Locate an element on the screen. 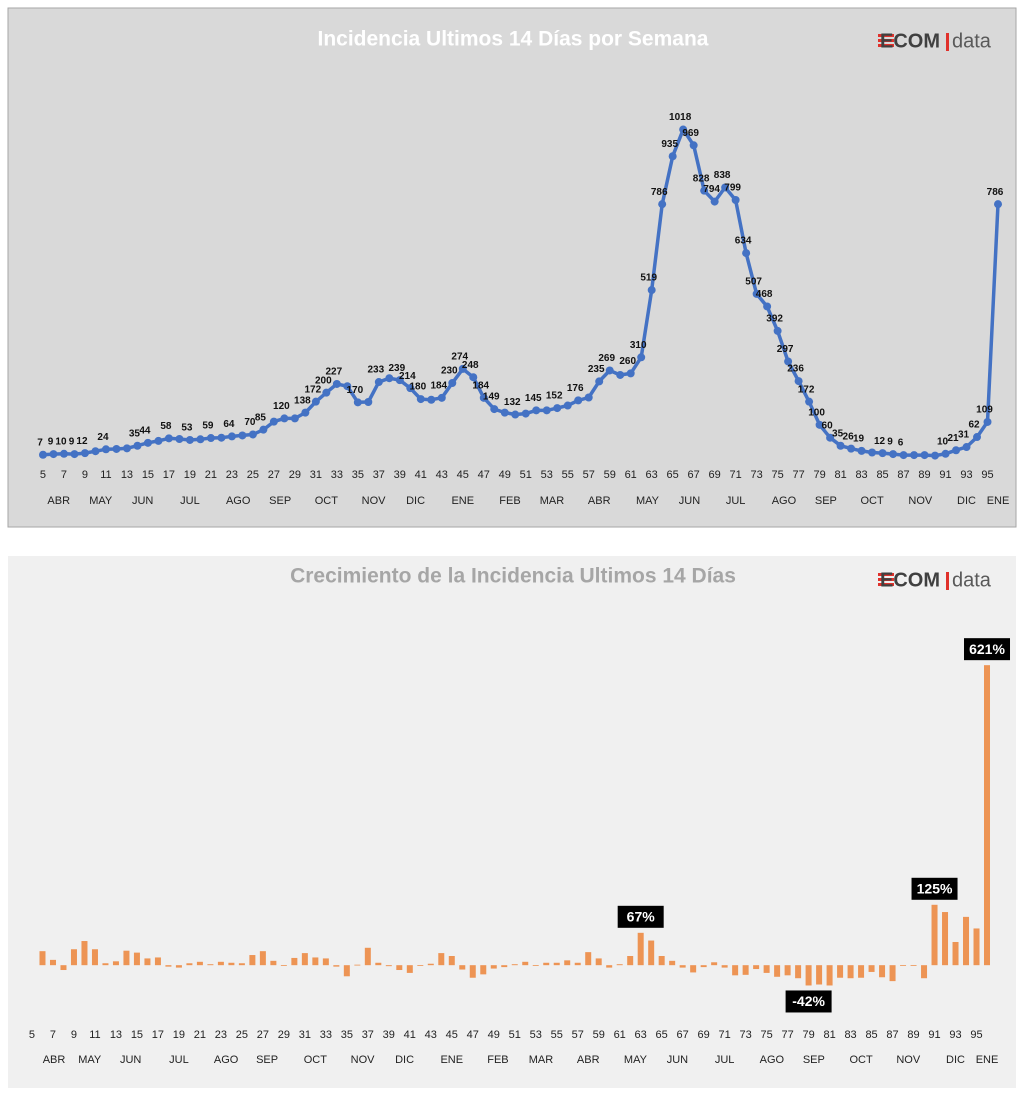 The width and height of the screenshot is (1023, 1098). x-tick-label: 83 is located at coordinates (861, 475).